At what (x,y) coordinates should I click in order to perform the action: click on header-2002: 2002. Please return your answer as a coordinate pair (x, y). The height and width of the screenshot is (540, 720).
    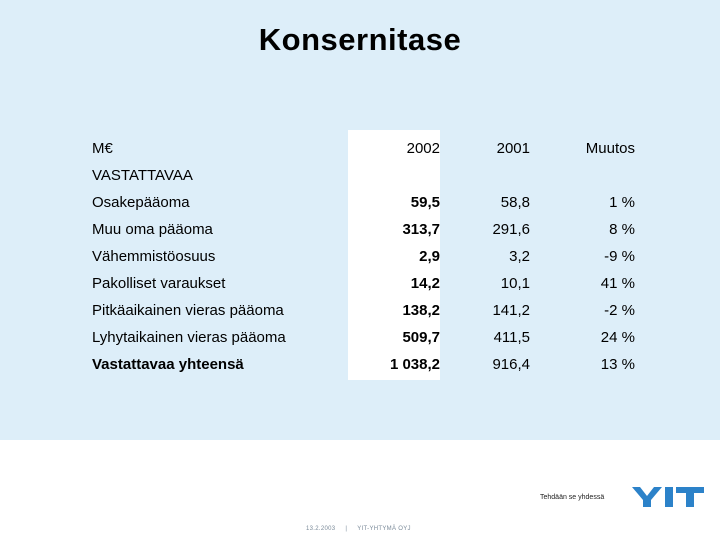
    Looking at the image, I should click on (423, 148).